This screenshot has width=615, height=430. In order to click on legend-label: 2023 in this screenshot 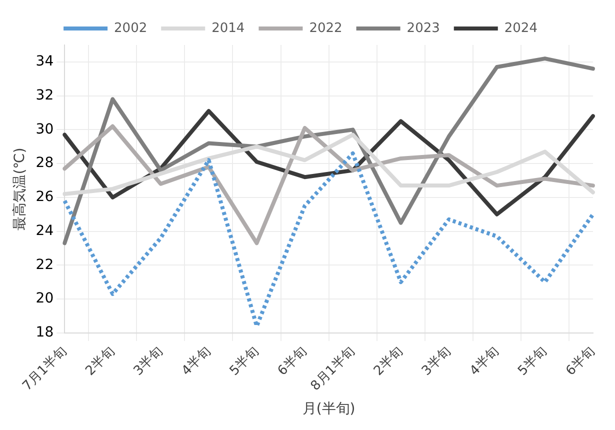, I will do `click(423, 28)`.